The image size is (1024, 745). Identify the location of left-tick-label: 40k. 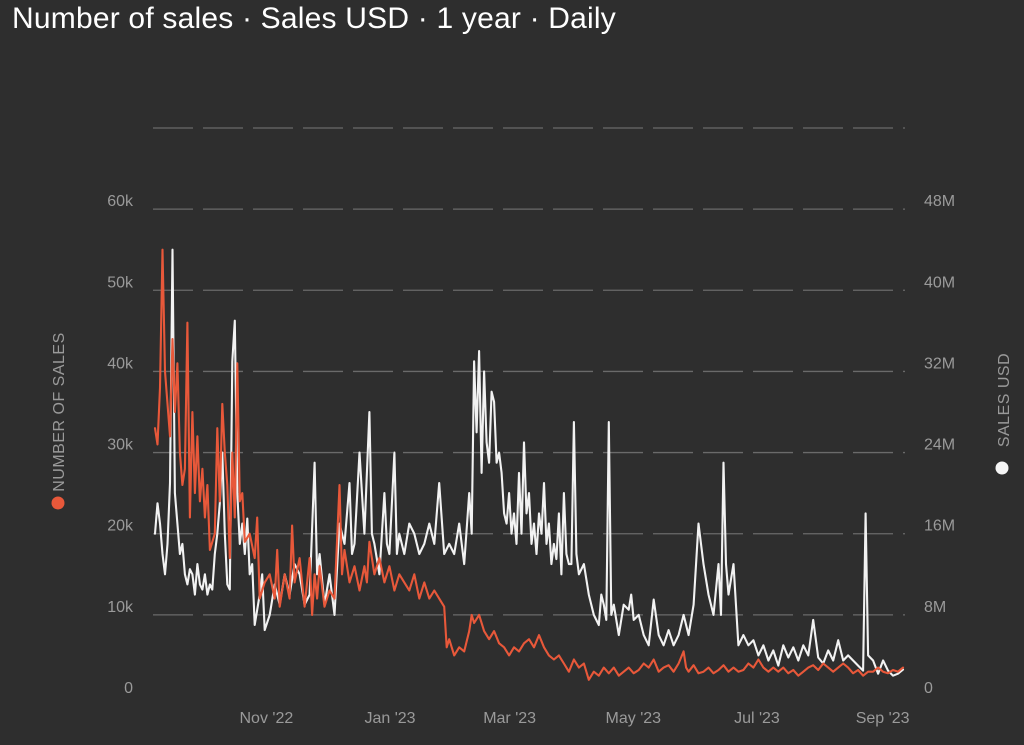
(120, 363).